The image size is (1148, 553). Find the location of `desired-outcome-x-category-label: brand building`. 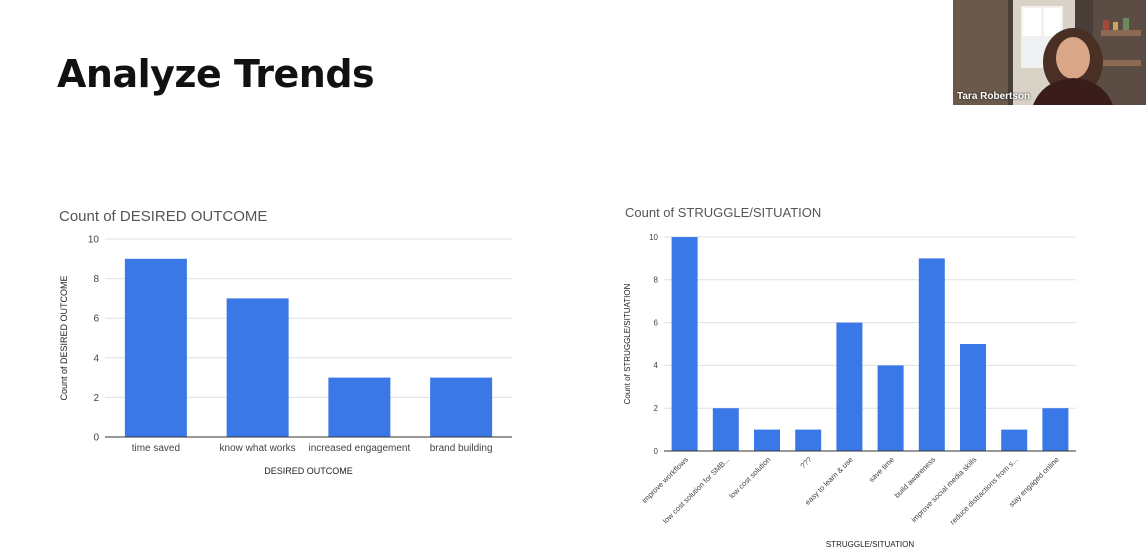

desired-outcome-x-category-label: brand building is located at coordinates (461, 448).